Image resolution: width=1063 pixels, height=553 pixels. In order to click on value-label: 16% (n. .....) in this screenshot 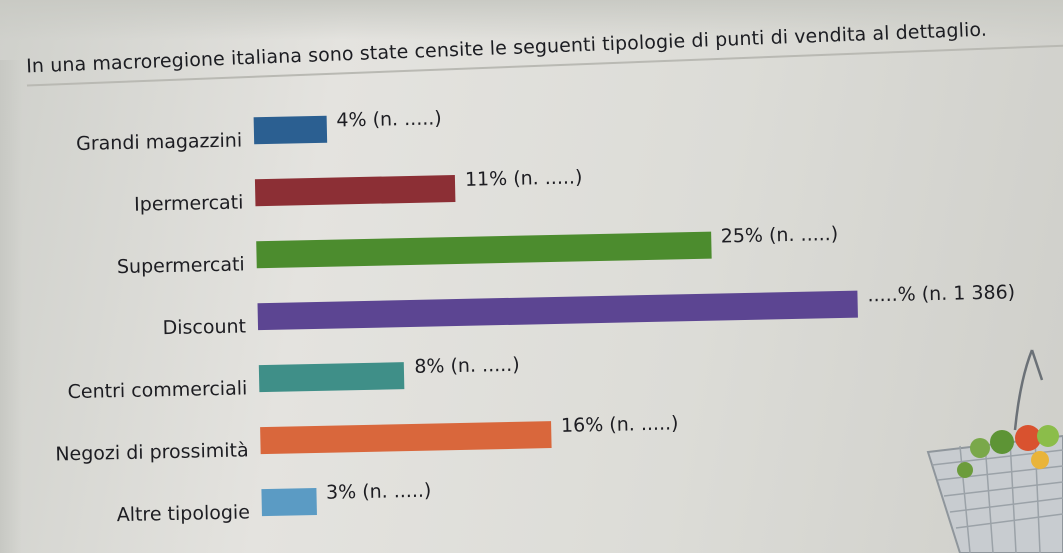, I will do `click(619, 424)`.